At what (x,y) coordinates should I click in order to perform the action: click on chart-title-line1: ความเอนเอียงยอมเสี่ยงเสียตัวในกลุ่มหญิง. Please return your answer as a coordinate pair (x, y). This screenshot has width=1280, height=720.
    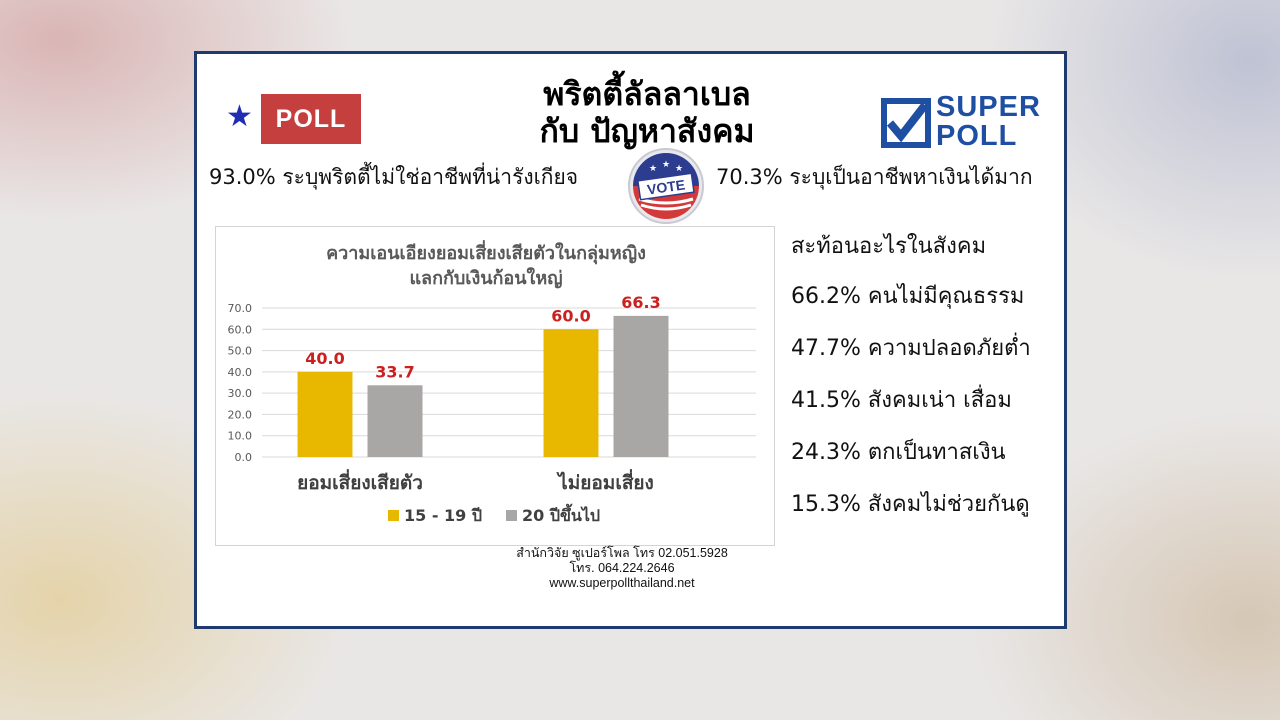
    Looking at the image, I should click on (486, 252).